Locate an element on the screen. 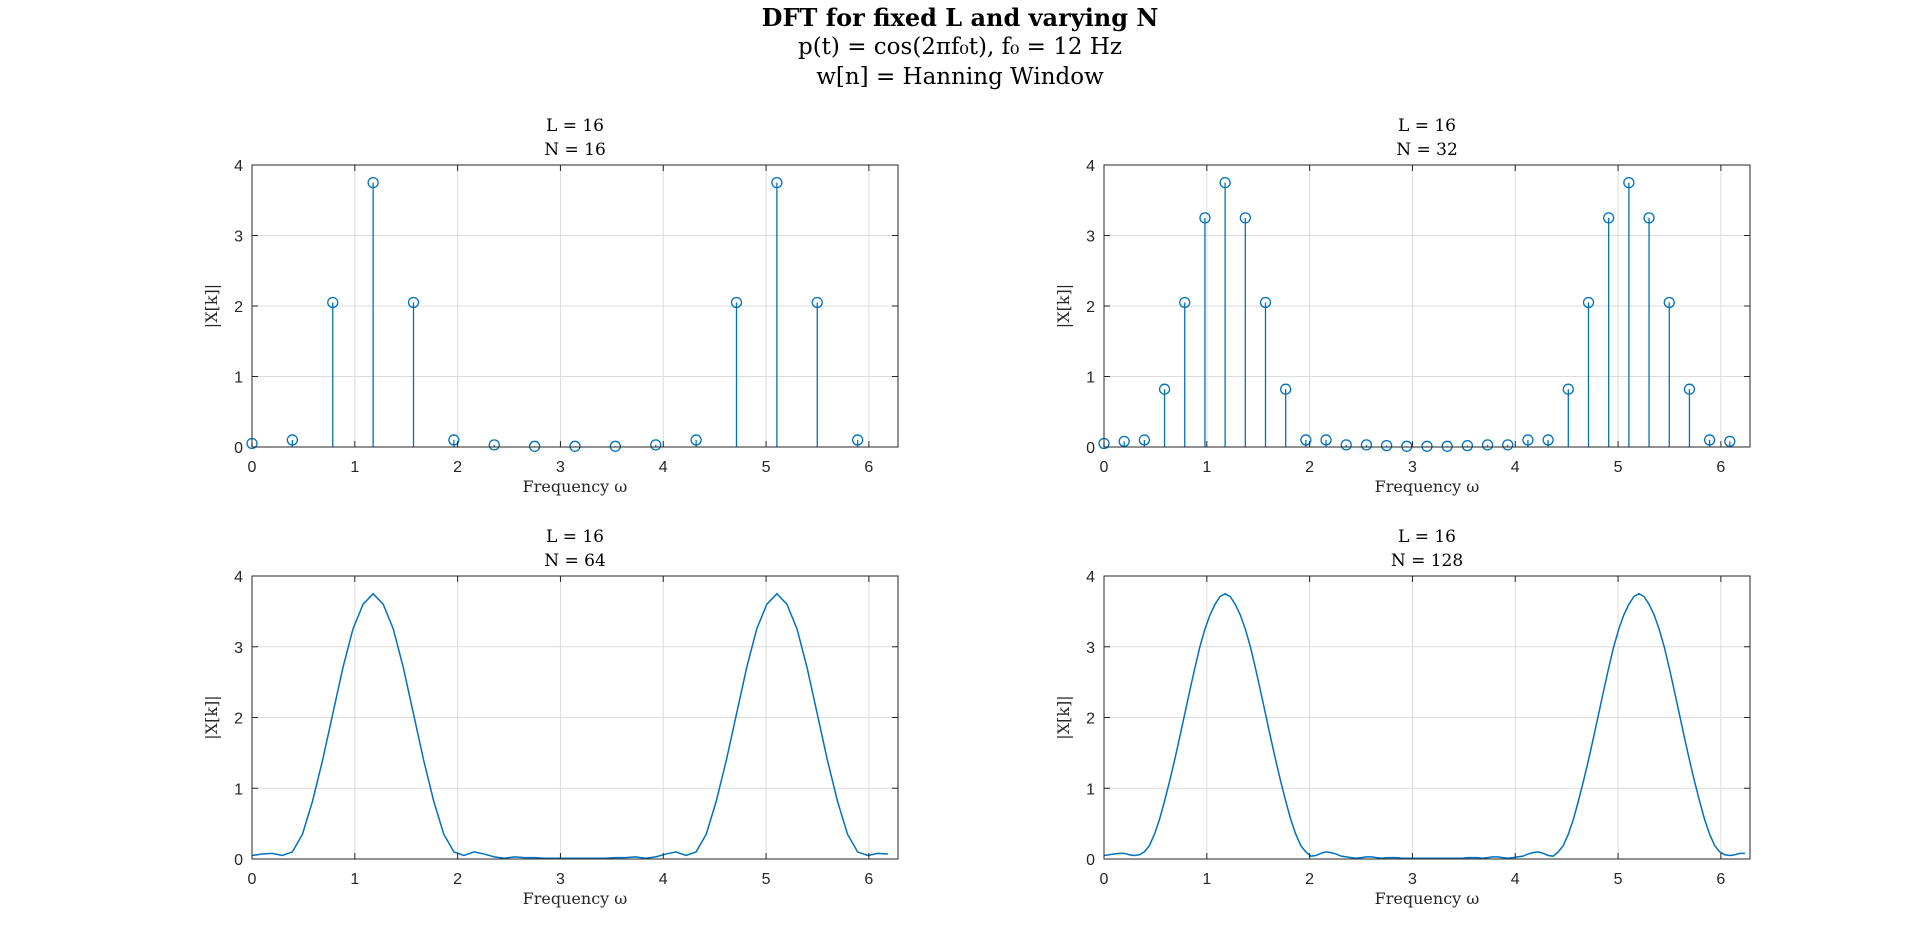 This screenshot has height=948, width=1920. subplot-title-n: N = 16 is located at coordinates (575, 150).